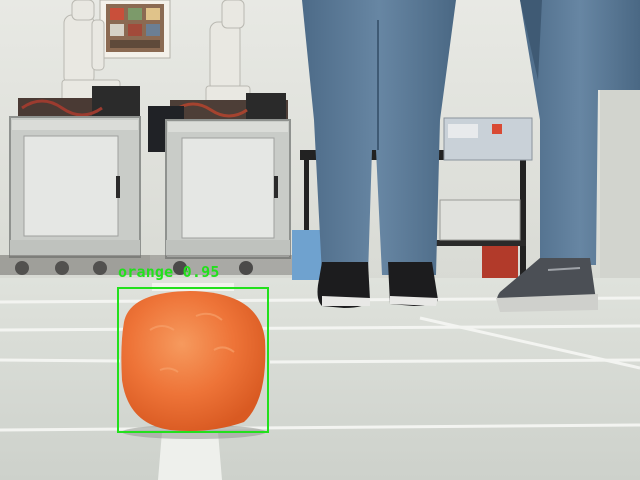  What do you see at coordinates (146, 272) in the screenshot?
I see `detection-class: orange` at bounding box center [146, 272].